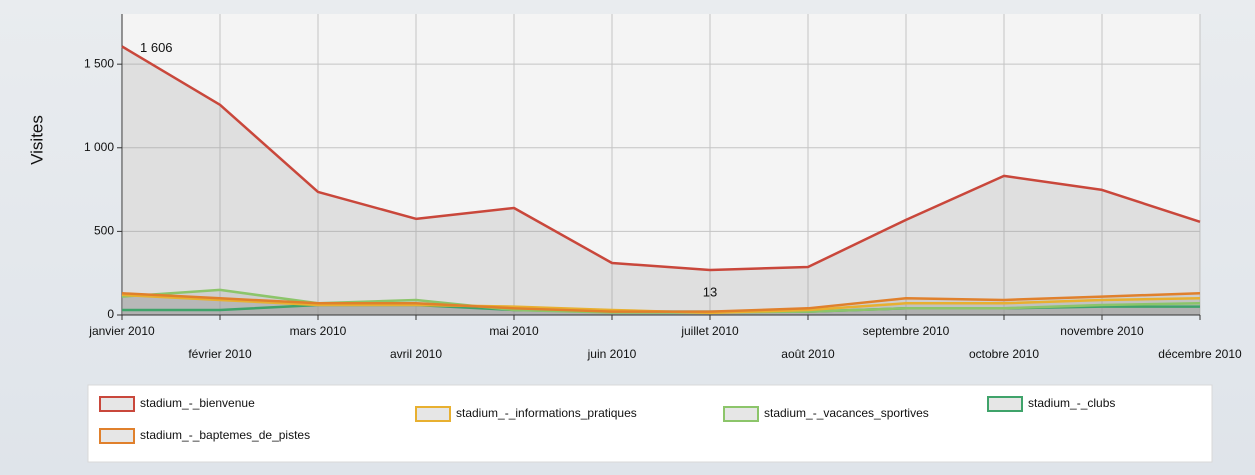 Image resolution: width=1255 pixels, height=475 pixels. I want to click on value-label: 1 606, so click(156, 47).